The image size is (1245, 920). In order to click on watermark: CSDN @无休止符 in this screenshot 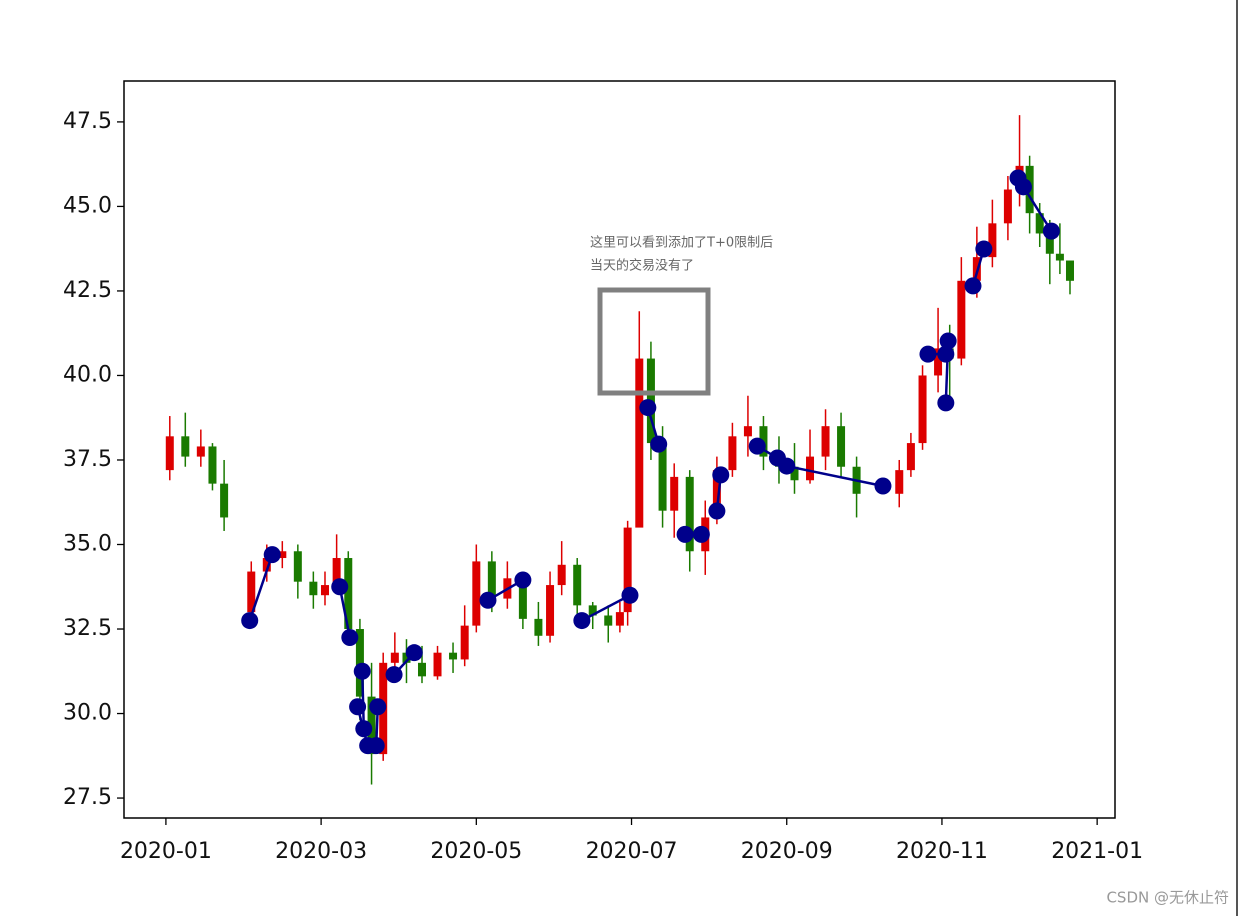, I will do `click(1167, 898)`.